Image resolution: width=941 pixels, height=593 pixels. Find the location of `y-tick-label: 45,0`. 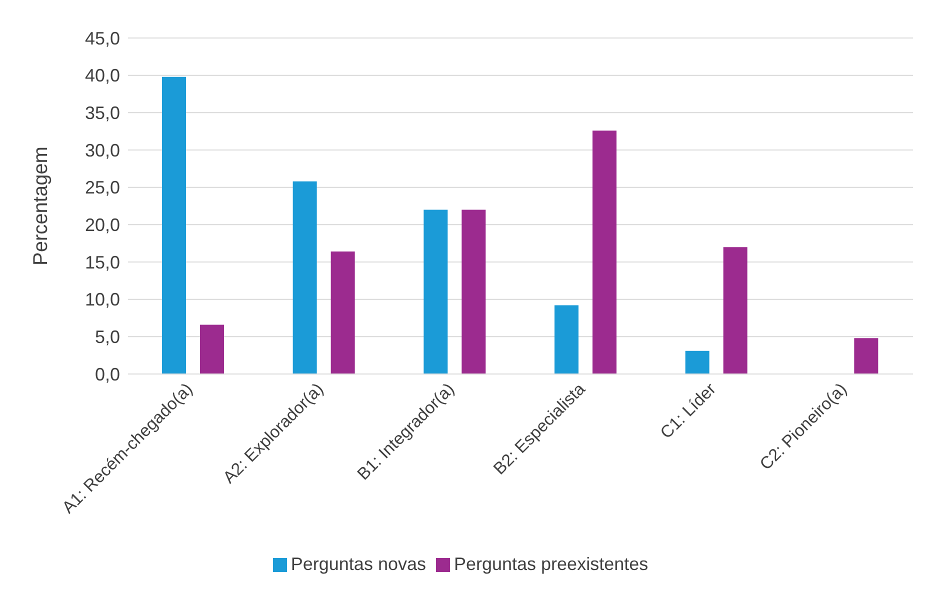

y-tick-label: 45,0 is located at coordinates (102, 38).